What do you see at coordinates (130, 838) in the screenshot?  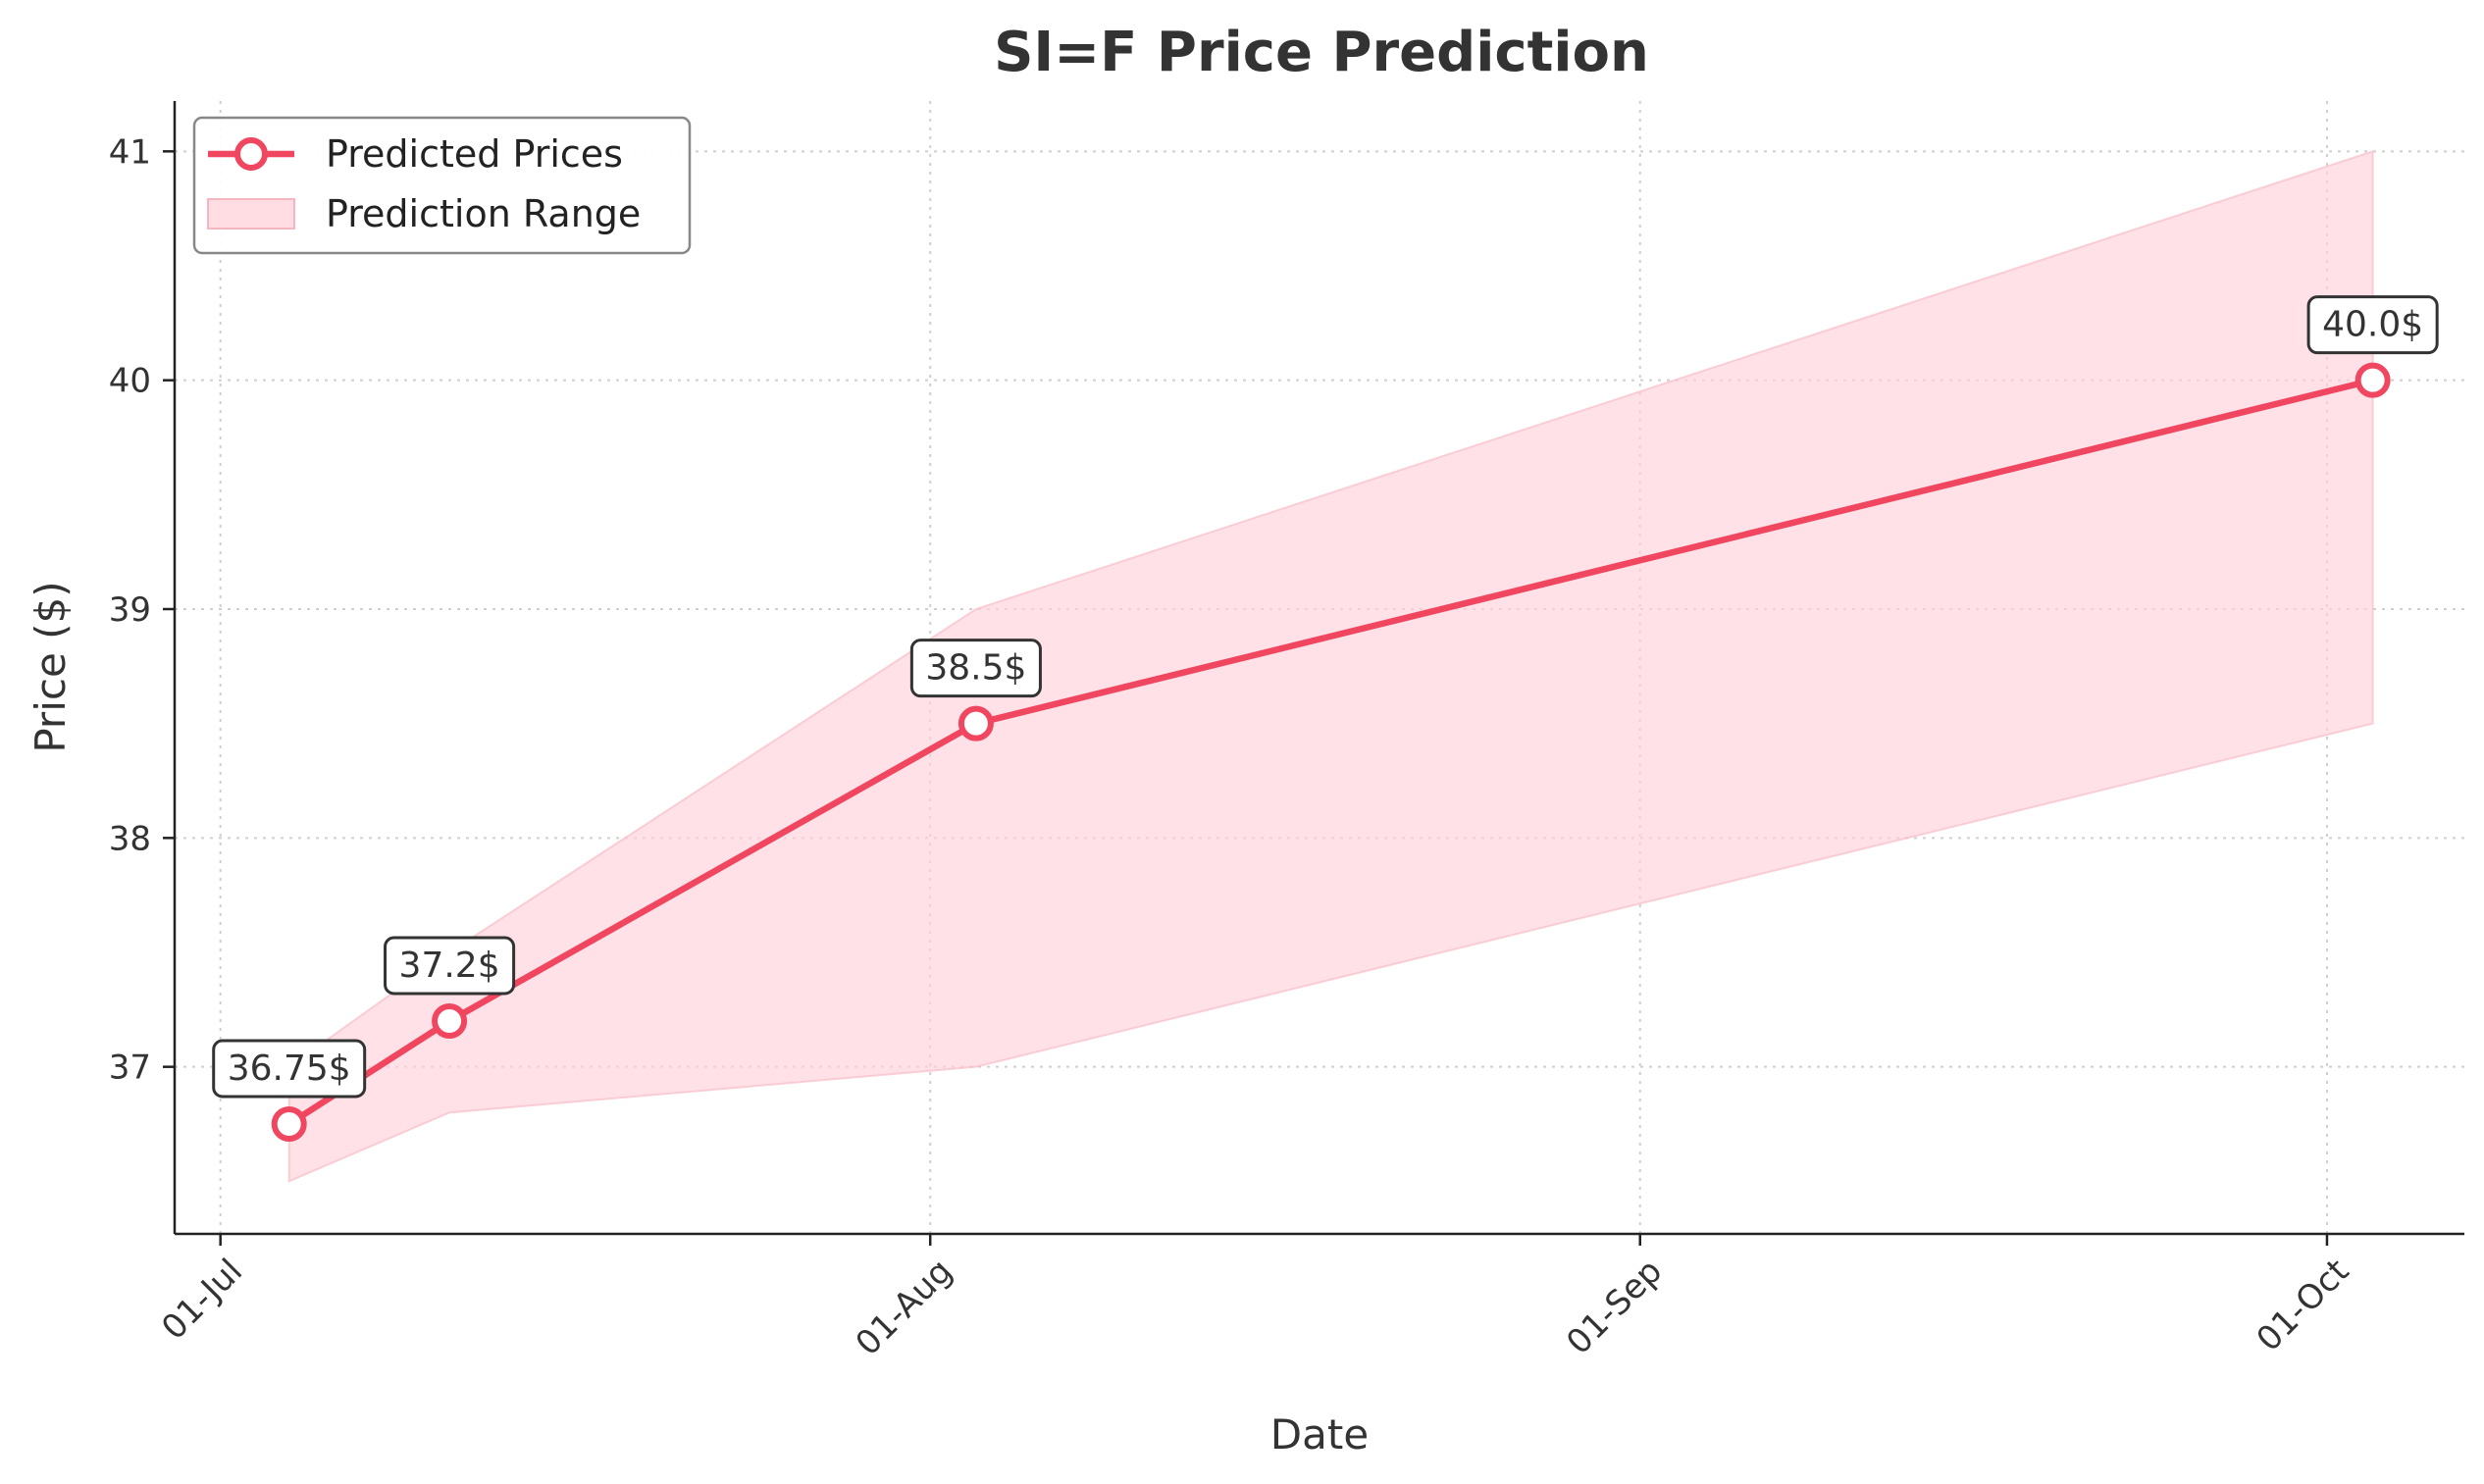 I see `y-tick-label: 38` at bounding box center [130, 838].